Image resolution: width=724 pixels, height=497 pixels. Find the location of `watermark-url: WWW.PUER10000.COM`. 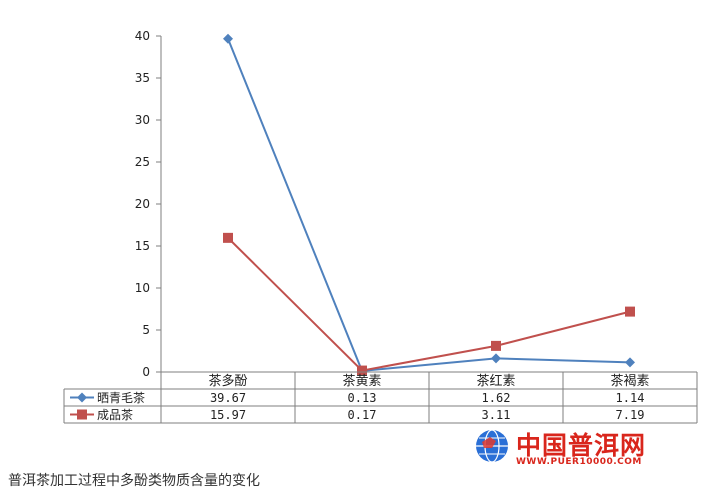

watermark-url: WWW.PUER10000.COM is located at coordinates (579, 462).